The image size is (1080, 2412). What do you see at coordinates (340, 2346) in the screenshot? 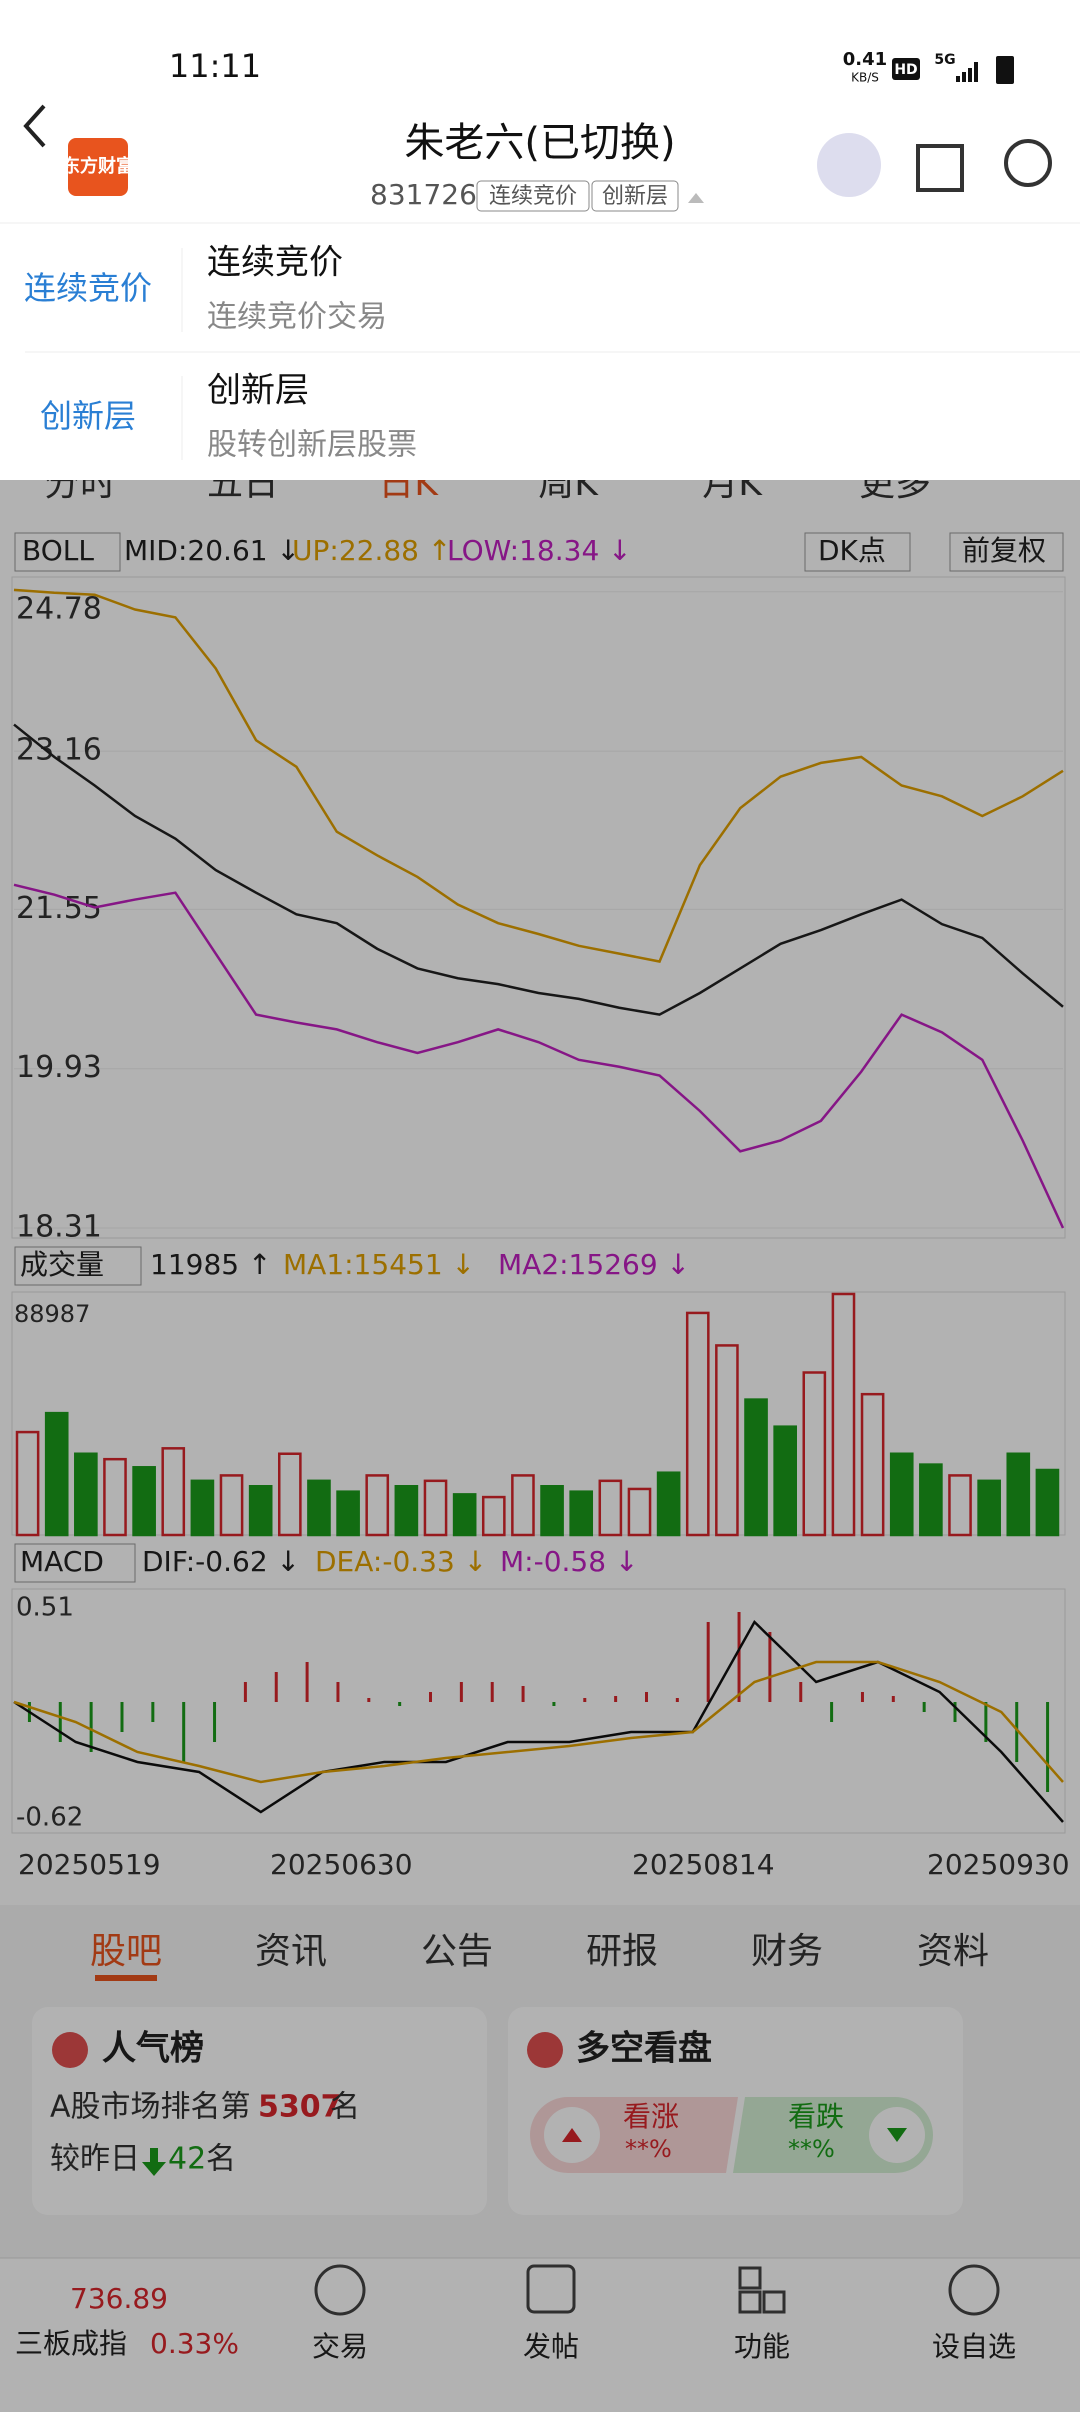
I see `nav-item: 交易` at bounding box center [340, 2346].